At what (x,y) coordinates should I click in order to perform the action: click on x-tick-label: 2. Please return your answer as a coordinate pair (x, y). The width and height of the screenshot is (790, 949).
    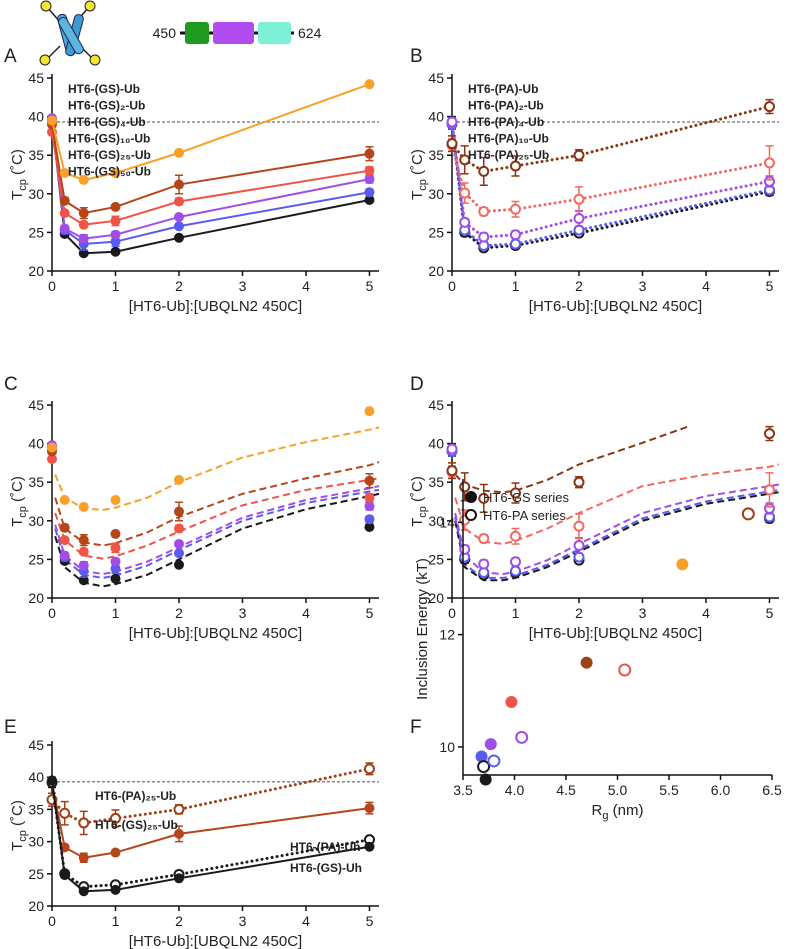
    Looking at the image, I should click on (179, 286).